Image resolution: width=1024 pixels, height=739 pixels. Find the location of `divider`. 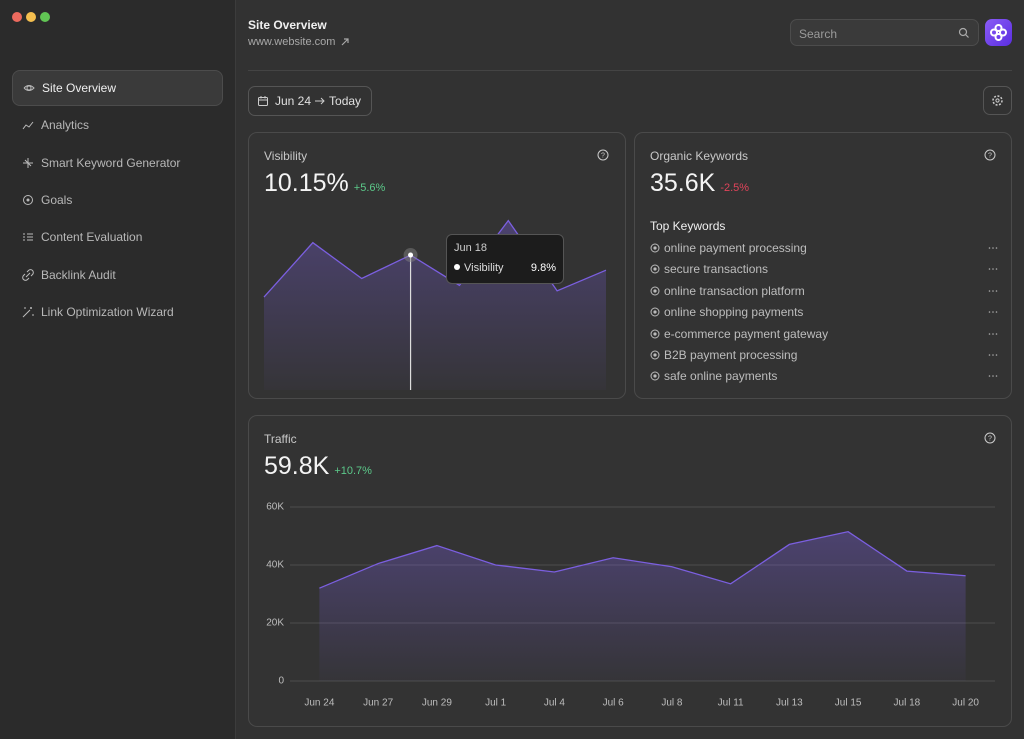

divider is located at coordinates (630, 70).